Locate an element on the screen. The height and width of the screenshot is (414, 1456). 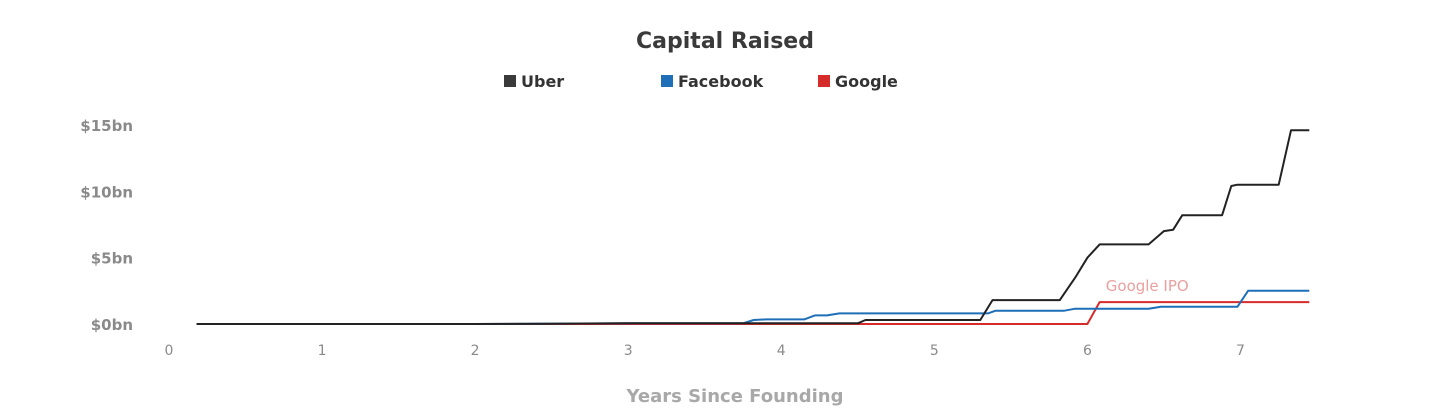
series-line-facebook is located at coordinates (753, 307).